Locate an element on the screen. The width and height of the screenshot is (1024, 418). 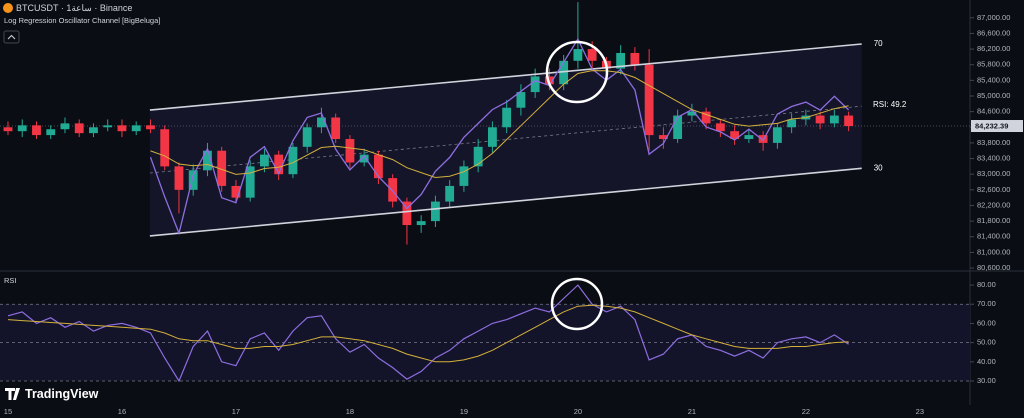
x-tick-label: 18 is located at coordinates (350, 411).